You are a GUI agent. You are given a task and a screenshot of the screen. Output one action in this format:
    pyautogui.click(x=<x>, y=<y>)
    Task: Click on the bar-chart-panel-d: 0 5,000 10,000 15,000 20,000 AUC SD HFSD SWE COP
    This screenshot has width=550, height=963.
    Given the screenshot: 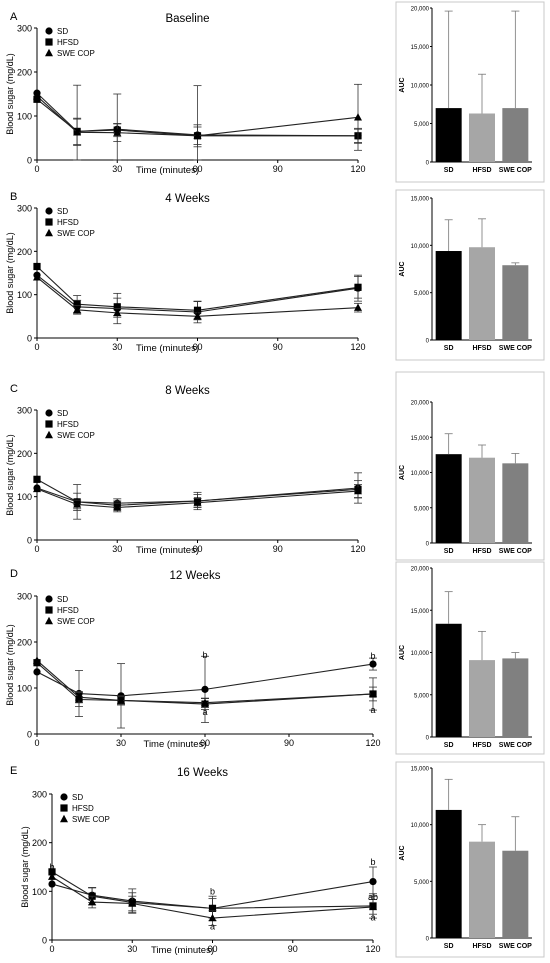 What is the action you would take?
    pyautogui.click(x=470, y=658)
    